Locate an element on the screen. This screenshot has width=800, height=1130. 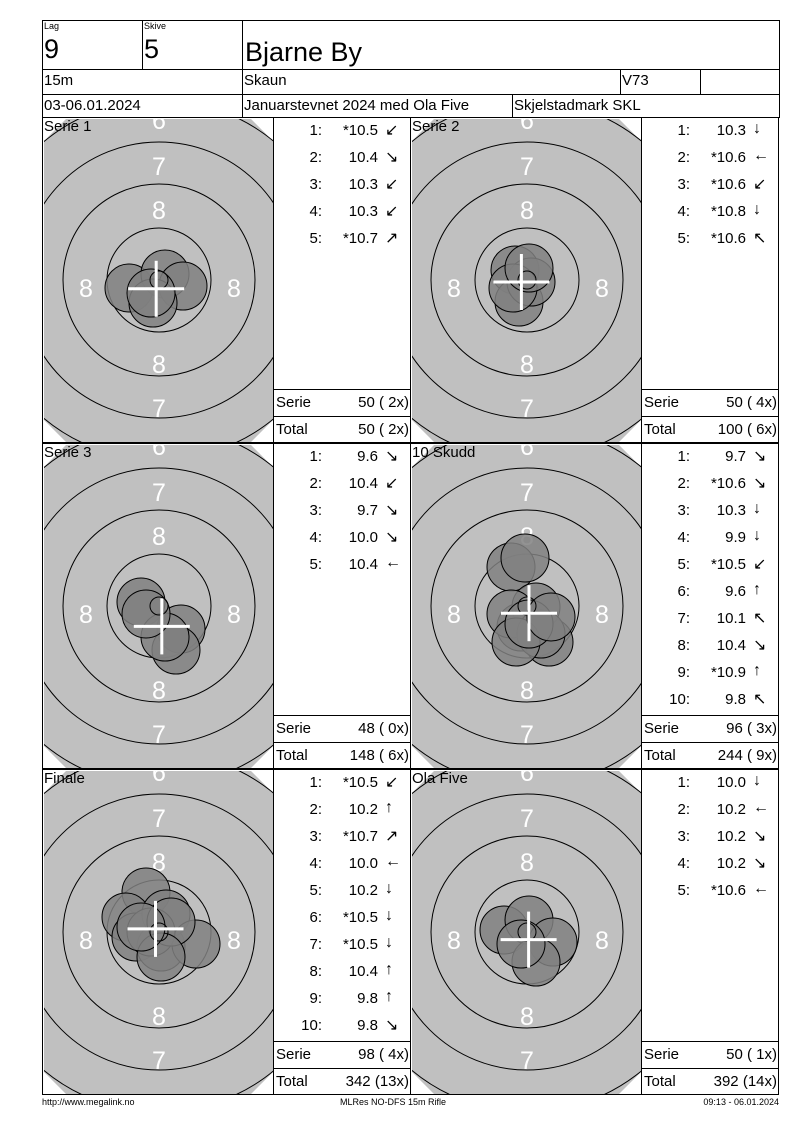
shot-row: 3: 9.7 ↘ is located at coordinates (342, 511).